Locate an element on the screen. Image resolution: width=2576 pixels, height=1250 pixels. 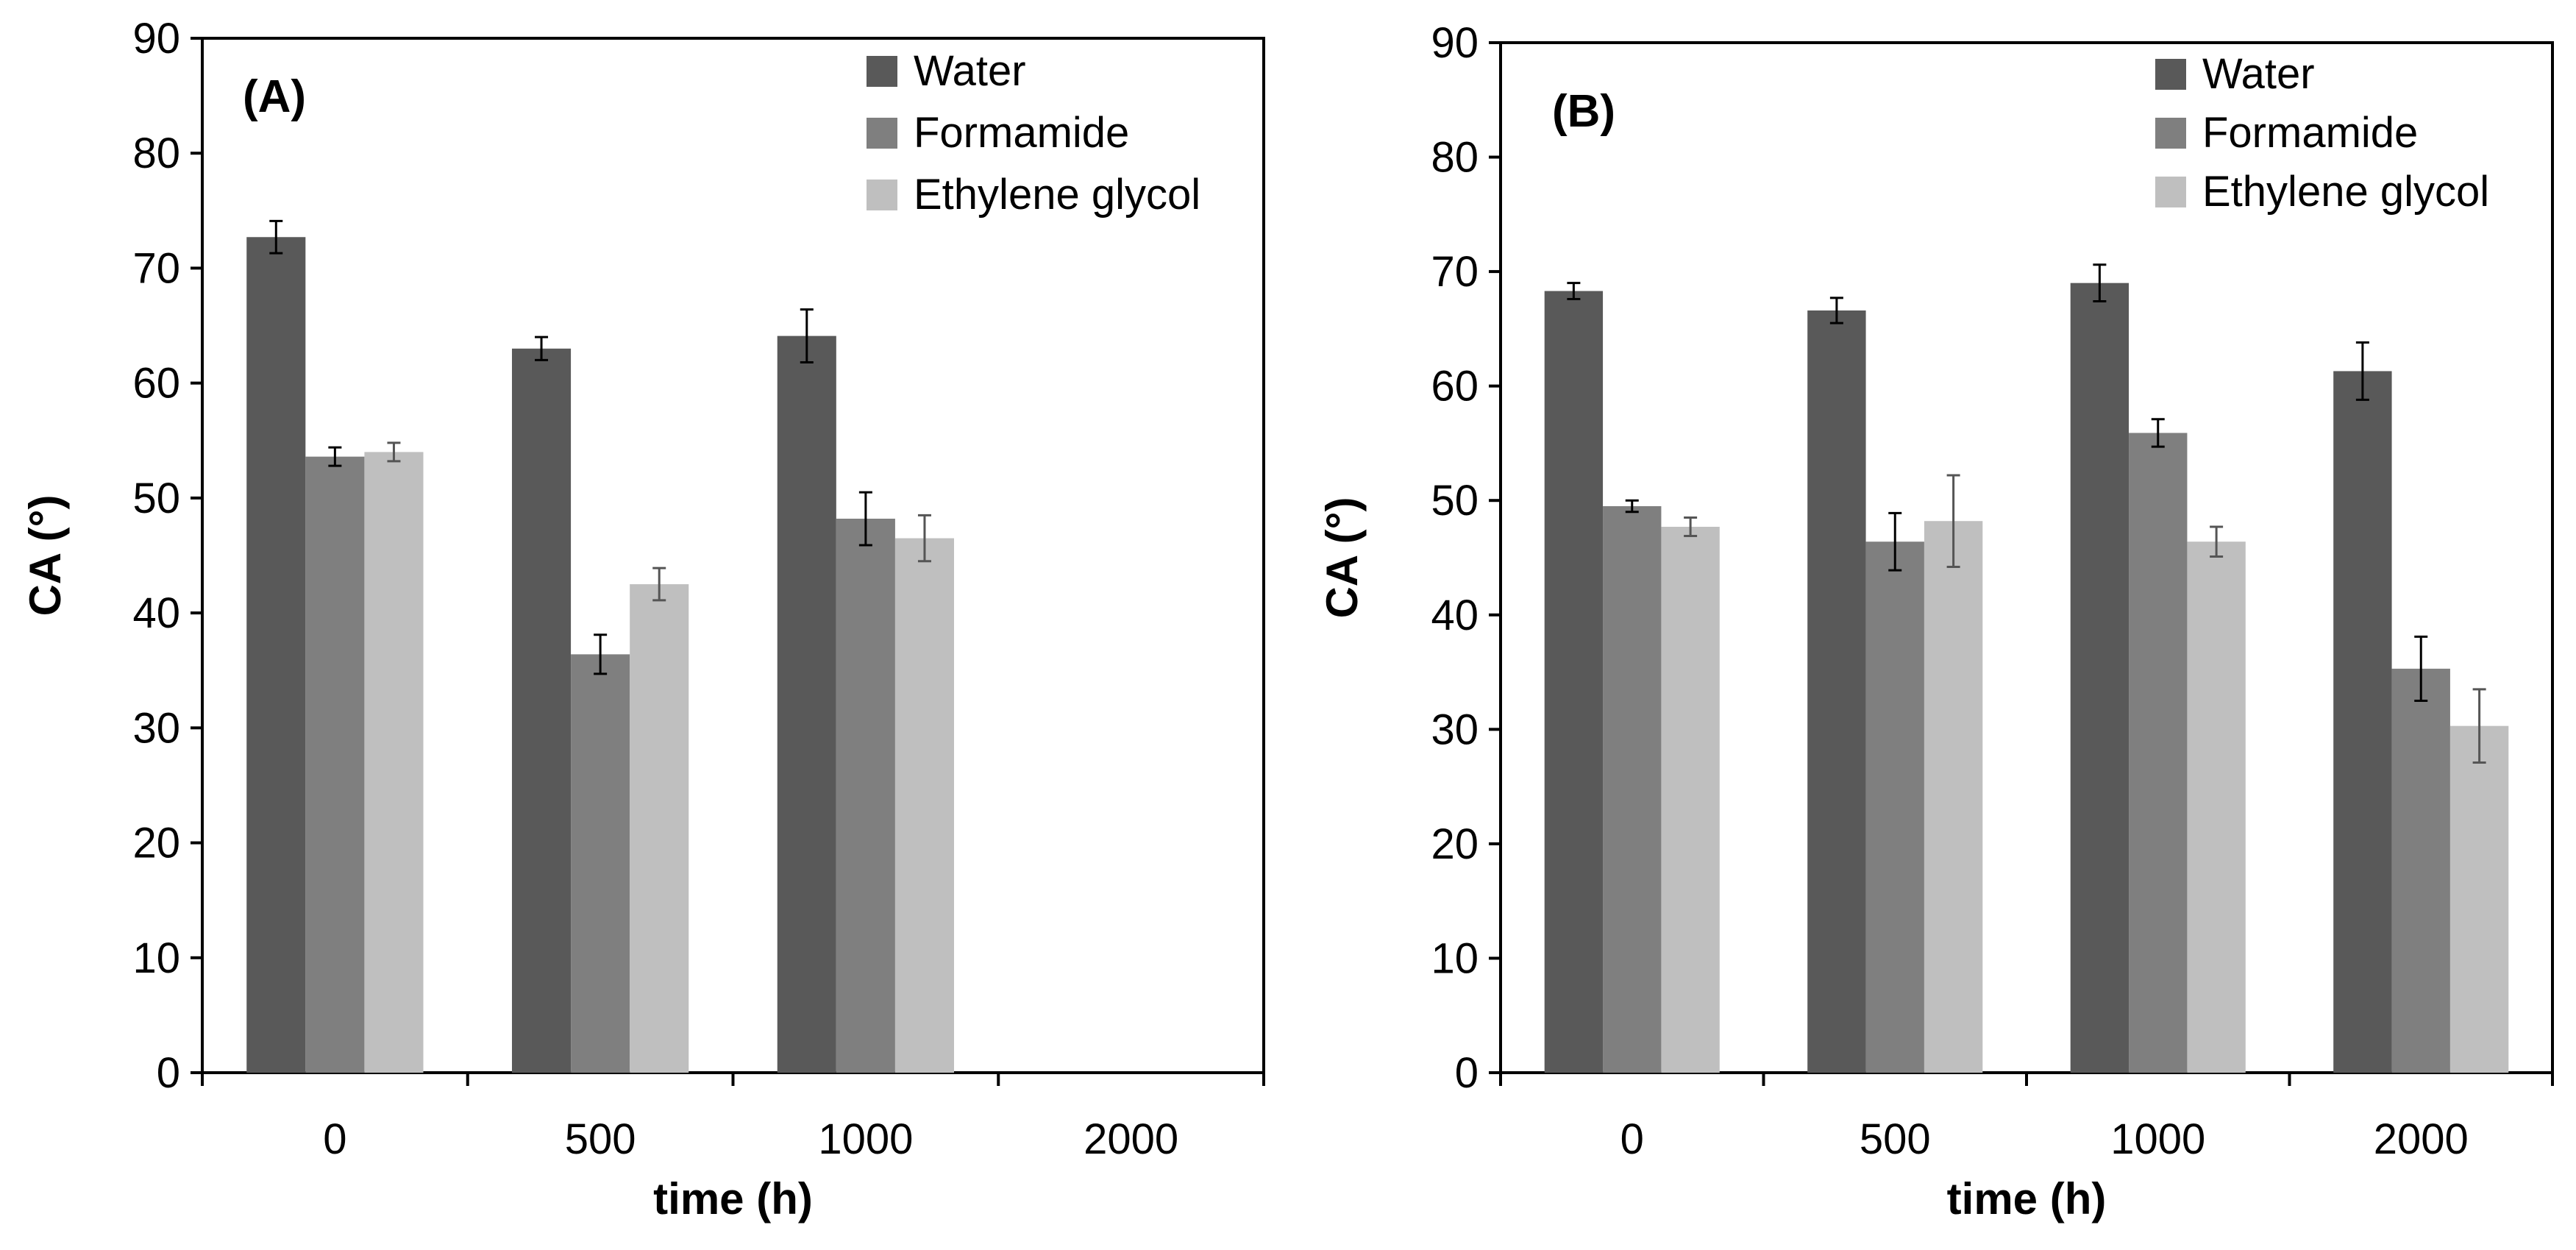
bar-water-2000 is located at coordinates (2362, 722).